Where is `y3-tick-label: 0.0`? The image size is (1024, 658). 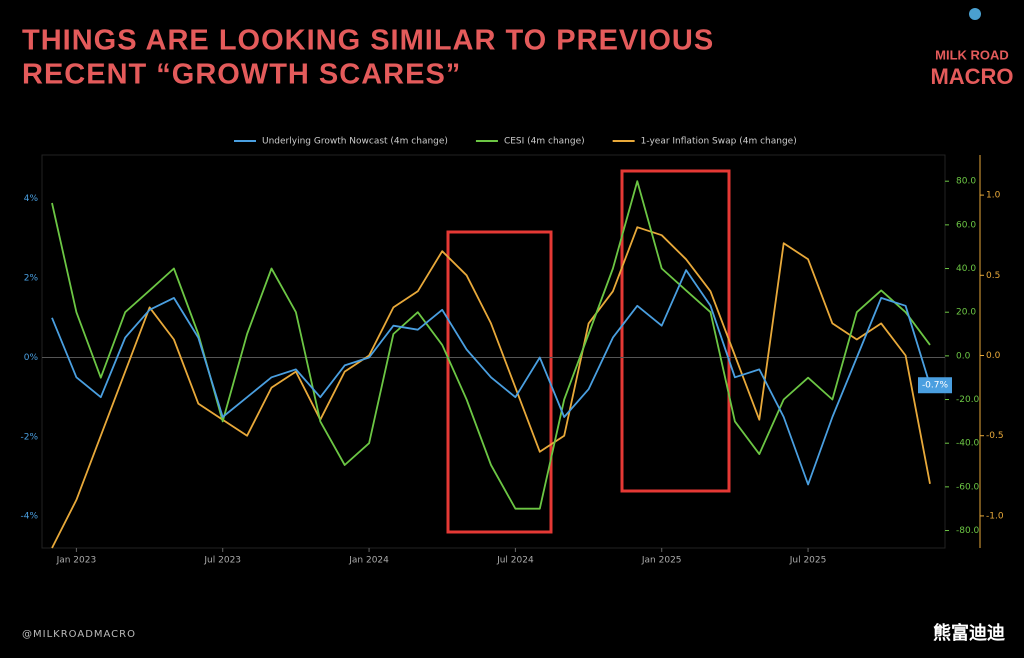
y3-tick-label: 0.0 is located at coordinates (993, 356).